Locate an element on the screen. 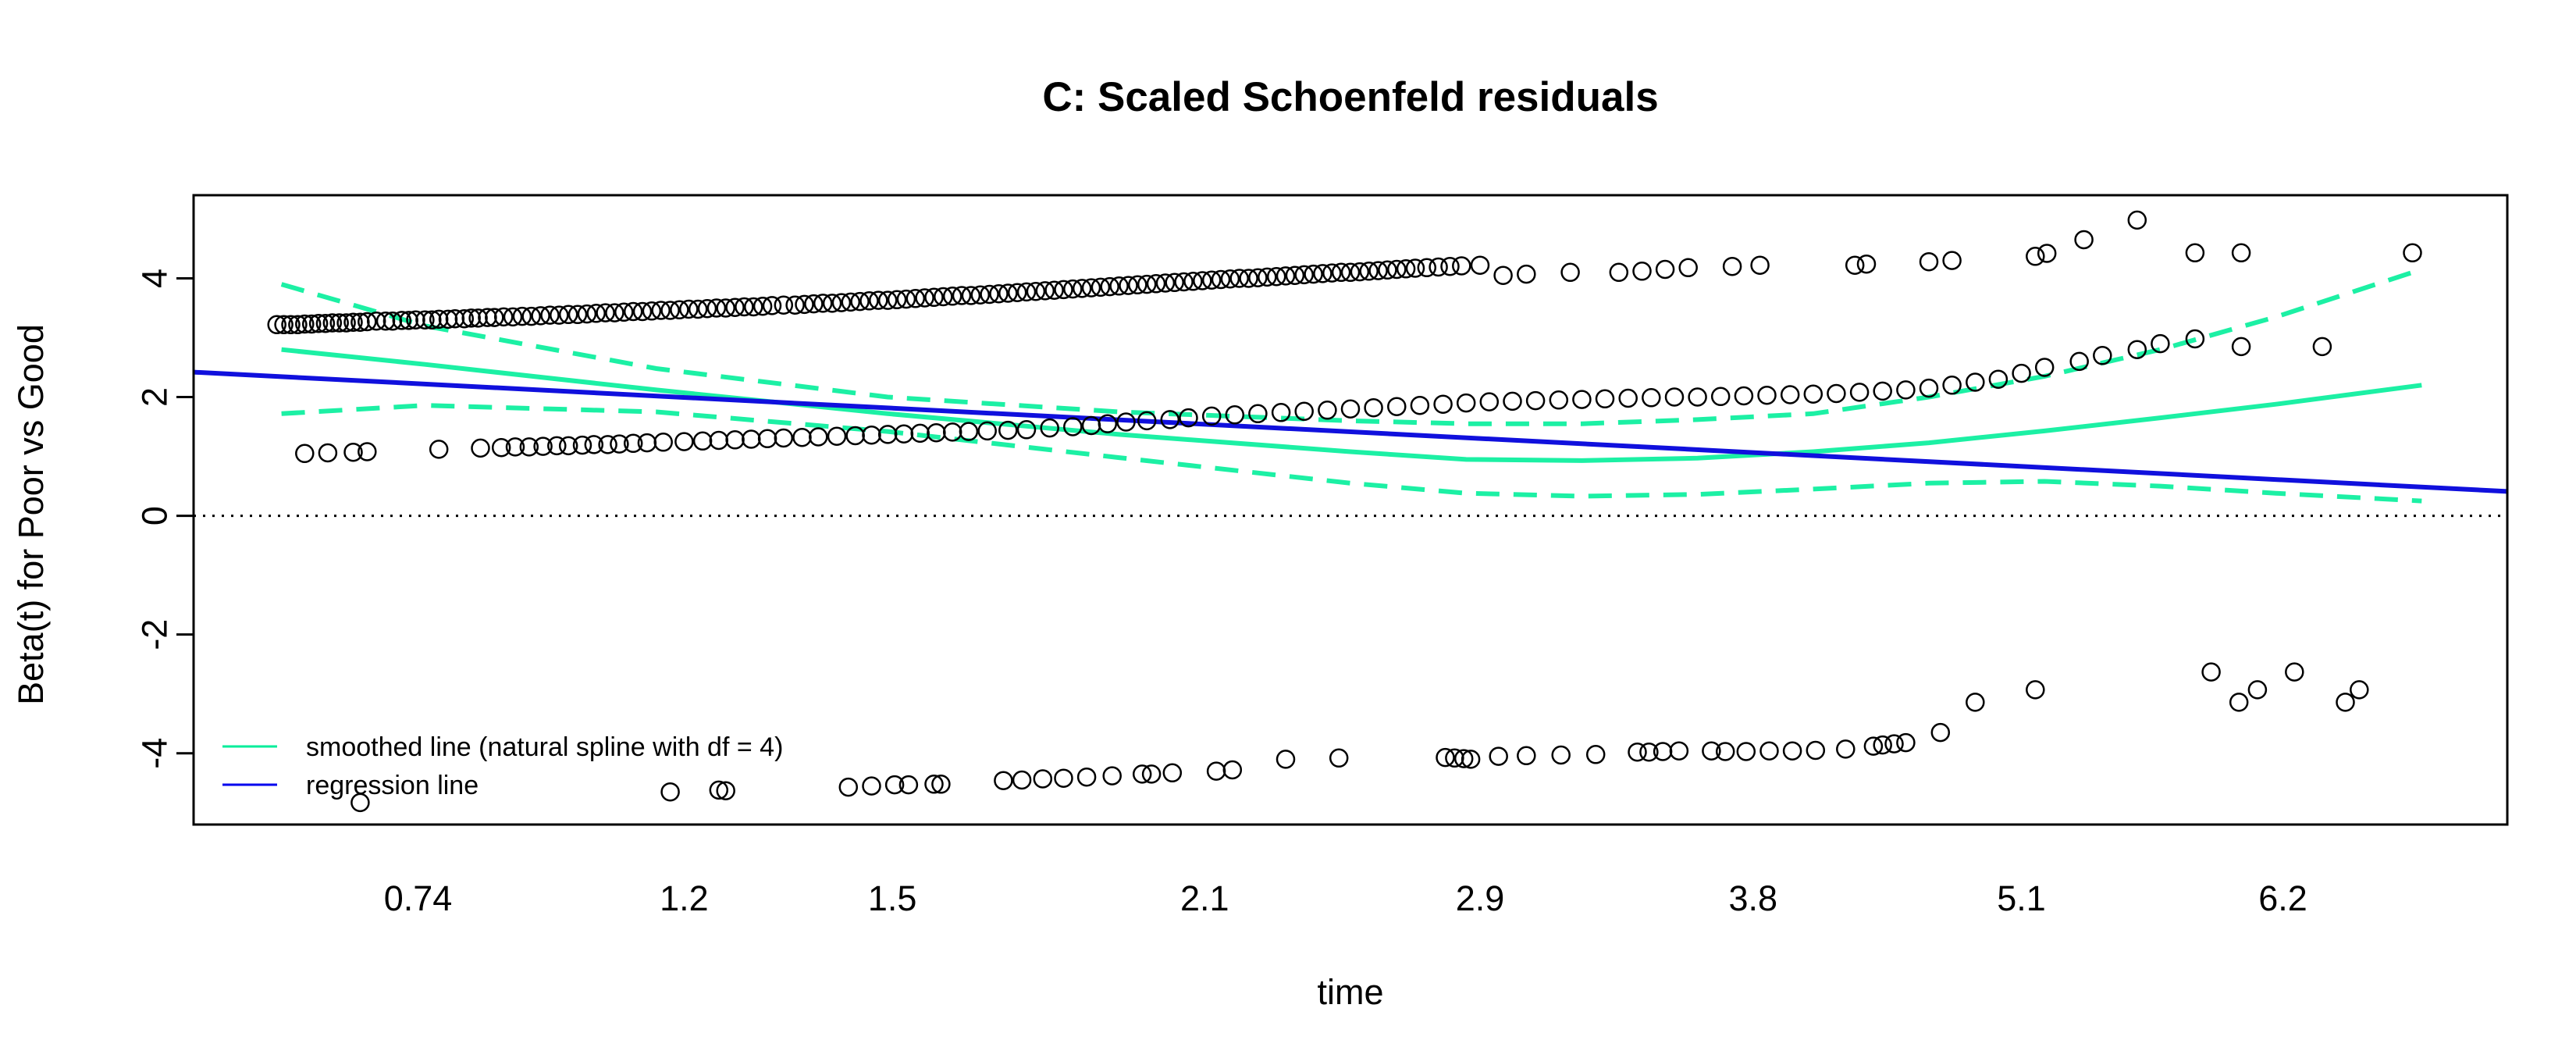 Image resolution: width=2576 pixels, height=1058 pixels. y-tick-label: -4 is located at coordinates (155, 753).